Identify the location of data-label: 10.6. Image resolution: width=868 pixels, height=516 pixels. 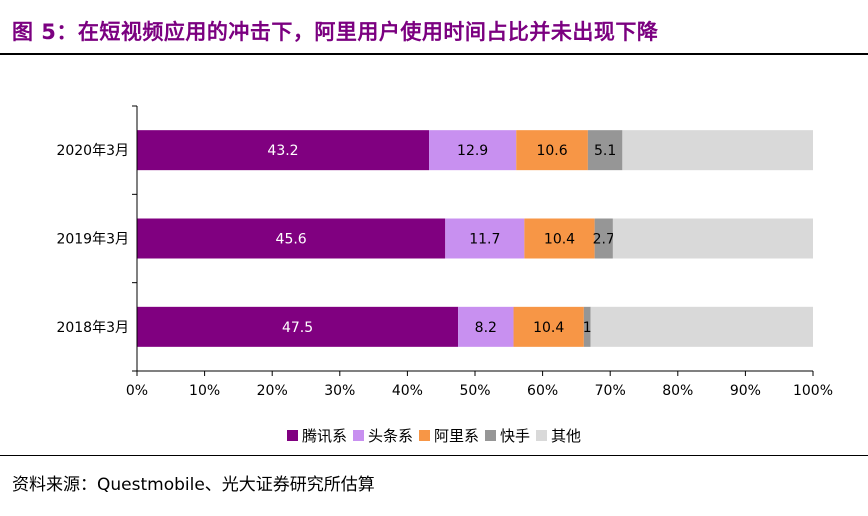
(551, 151).